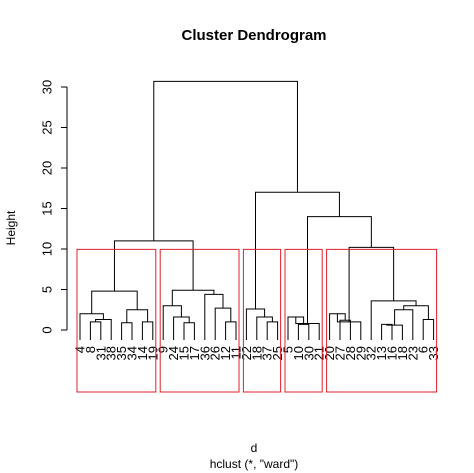  Describe the element at coordinates (47, 127) in the screenshot. I see `y-tick-label: 25` at that location.